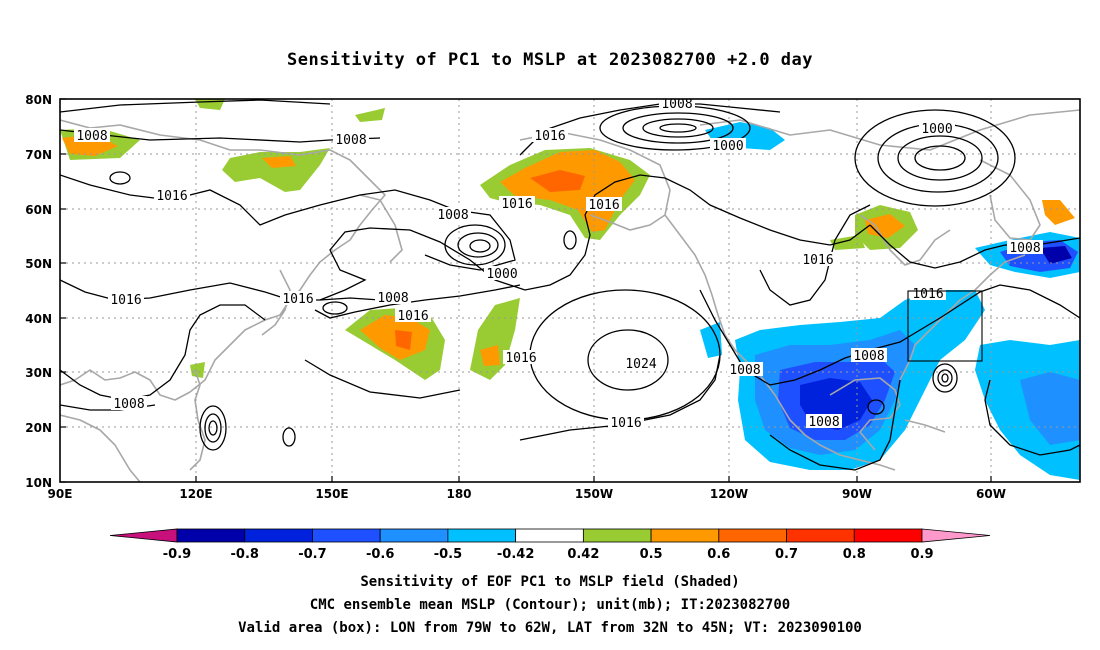 The height and width of the screenshot is (650, 1100). What do you see at coordinates (223, 260) in the screenshot?
I see `coastline-asia` at bounding box center [223, 260].